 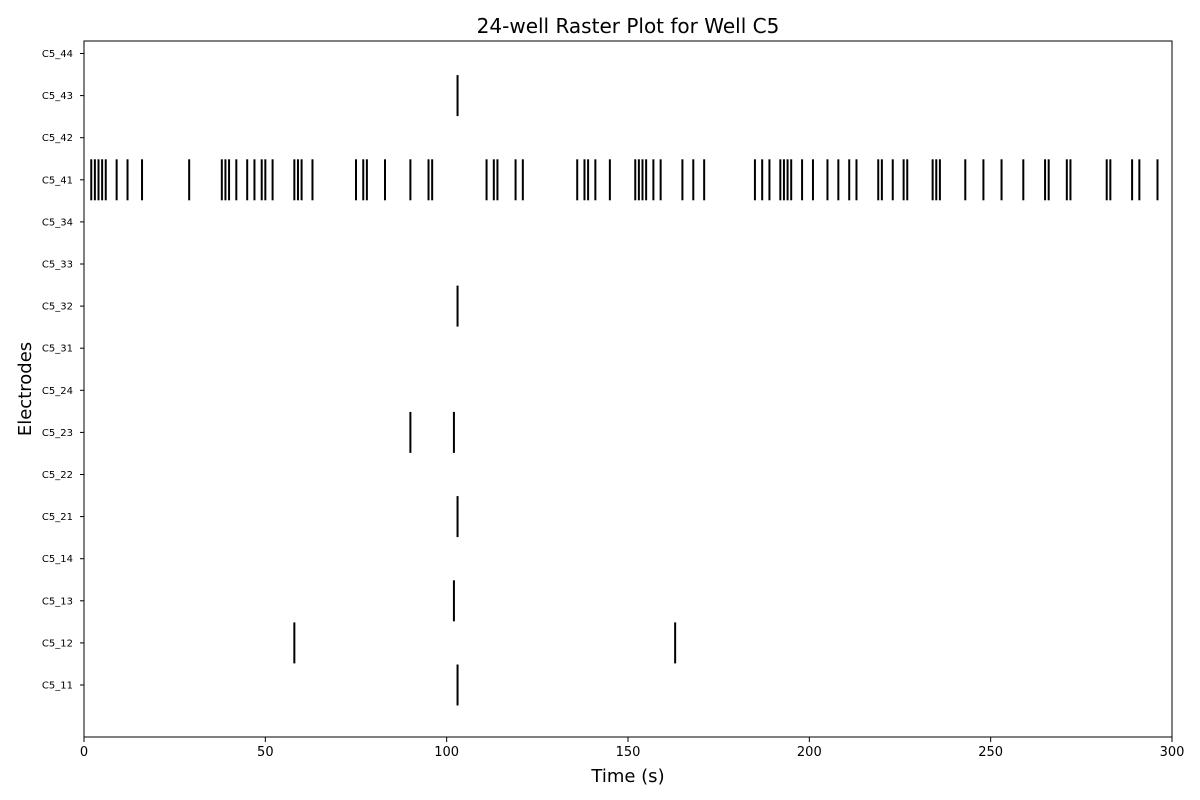 What do you see at coordinates (57, 54) in the screenshot?
I see `y-tick-label: C5_44` at bounding box center [57, 54].